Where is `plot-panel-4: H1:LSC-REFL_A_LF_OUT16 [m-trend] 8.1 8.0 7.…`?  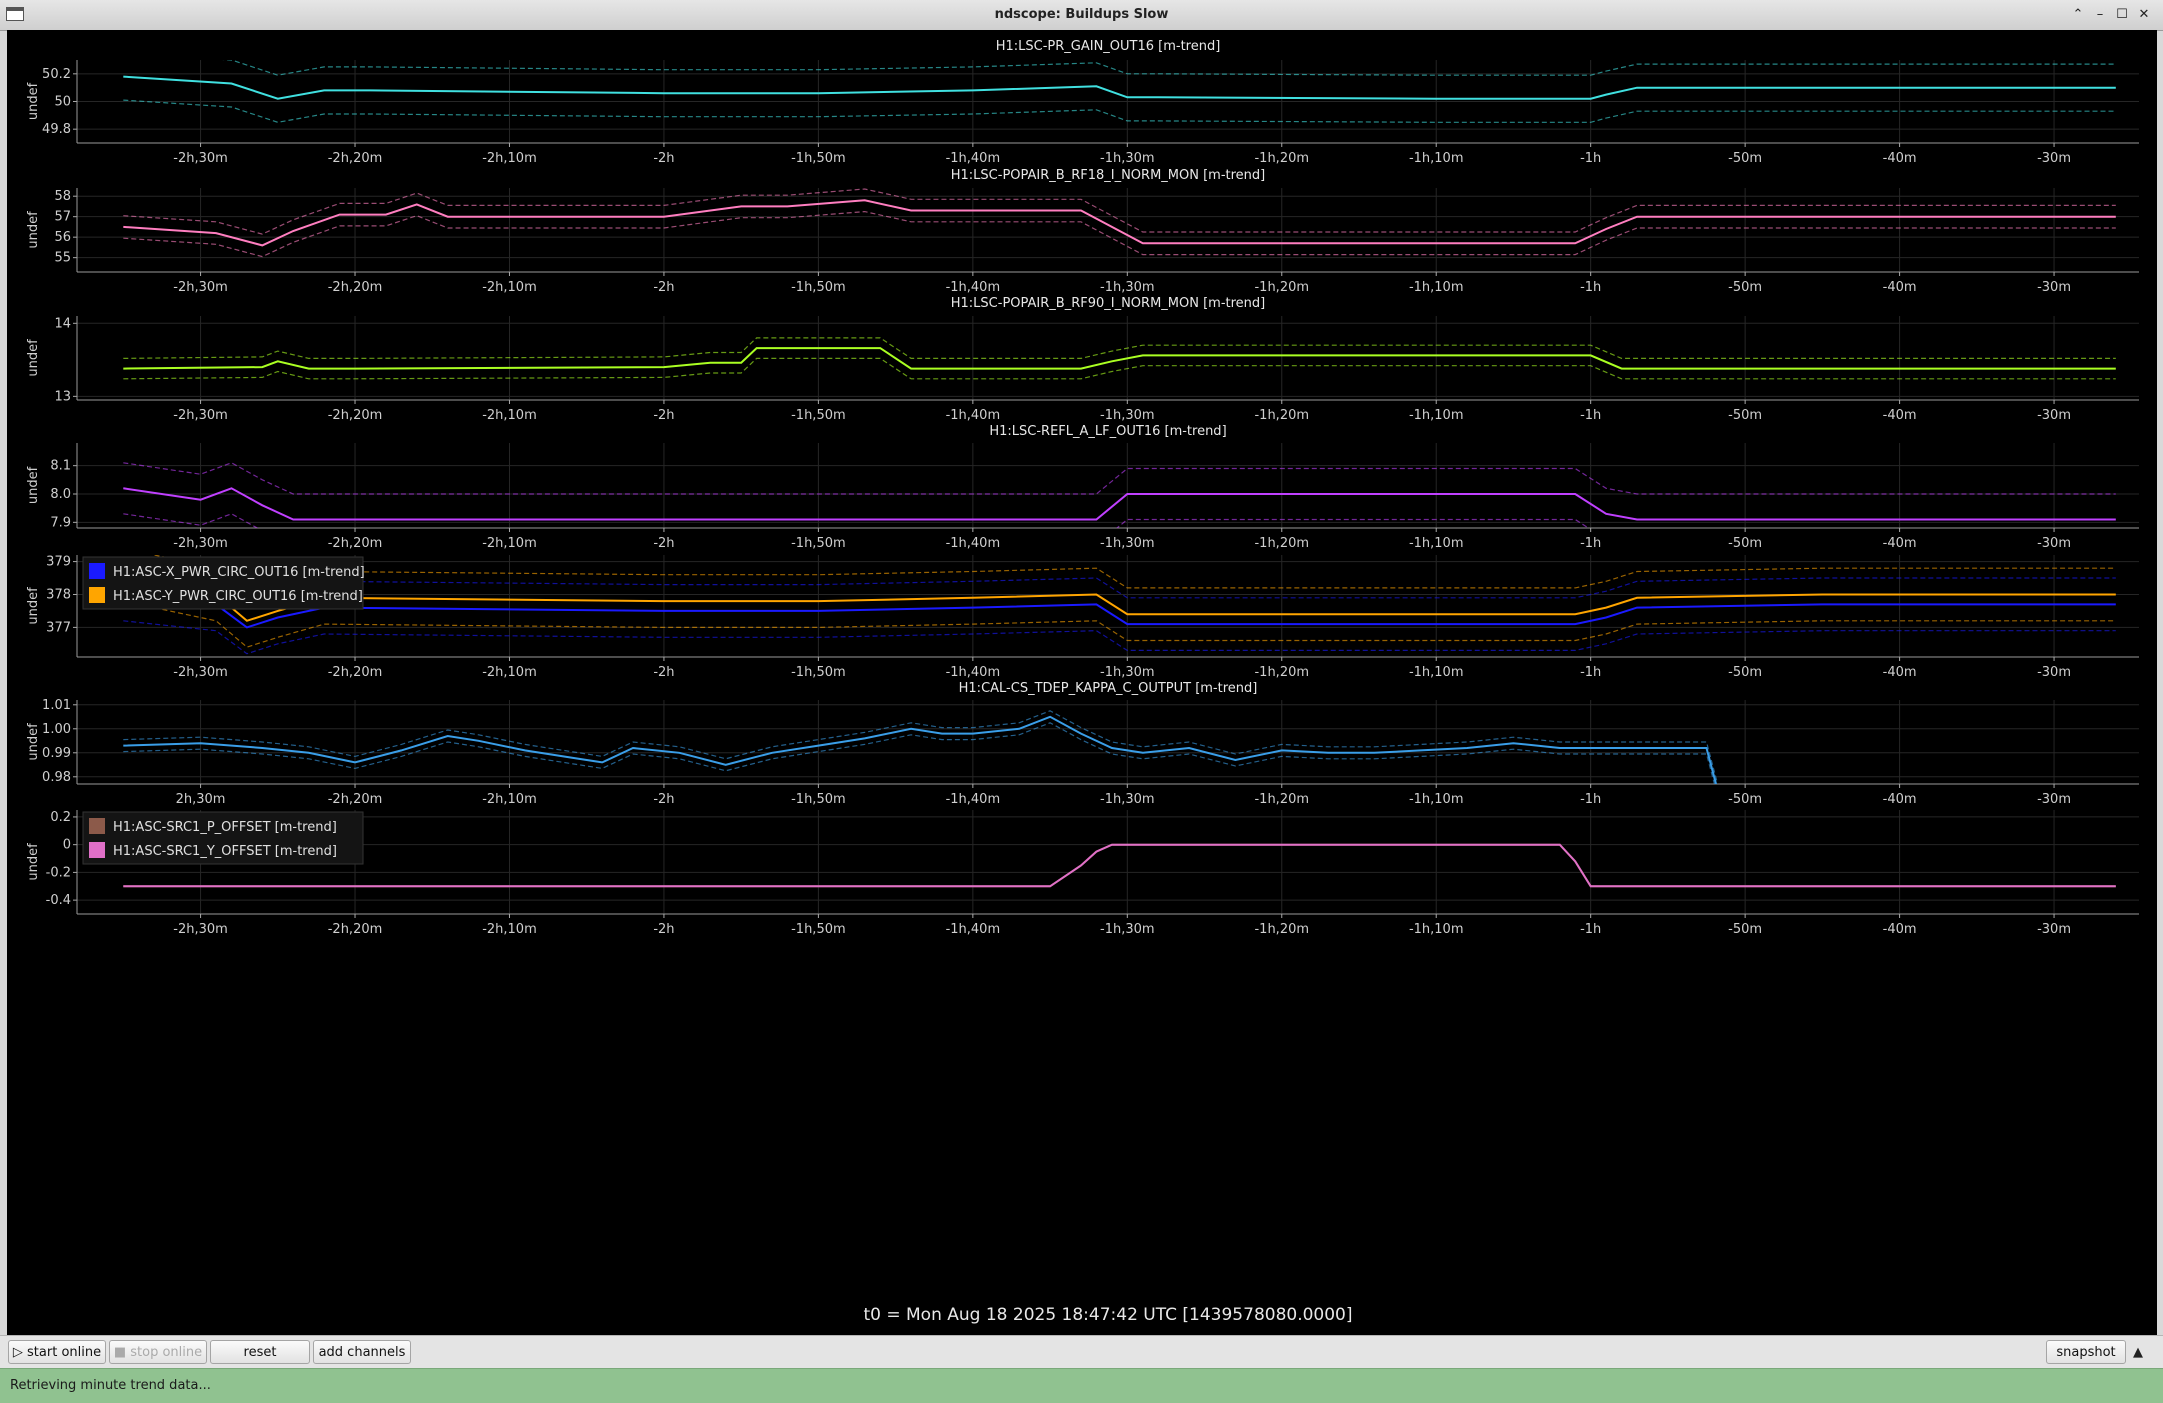
plot-panel-4: H1:LSC-REFL_A_LF_OUT16 [m-trend] 8.1 8.0 7.… is located at coordinates (1082, 487).